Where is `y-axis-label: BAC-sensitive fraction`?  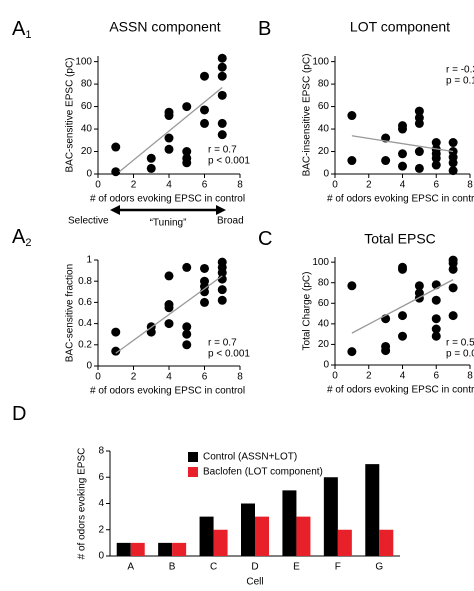
y-axis-label: BAC-sensitive fraction is located at coordinates (70, 313).